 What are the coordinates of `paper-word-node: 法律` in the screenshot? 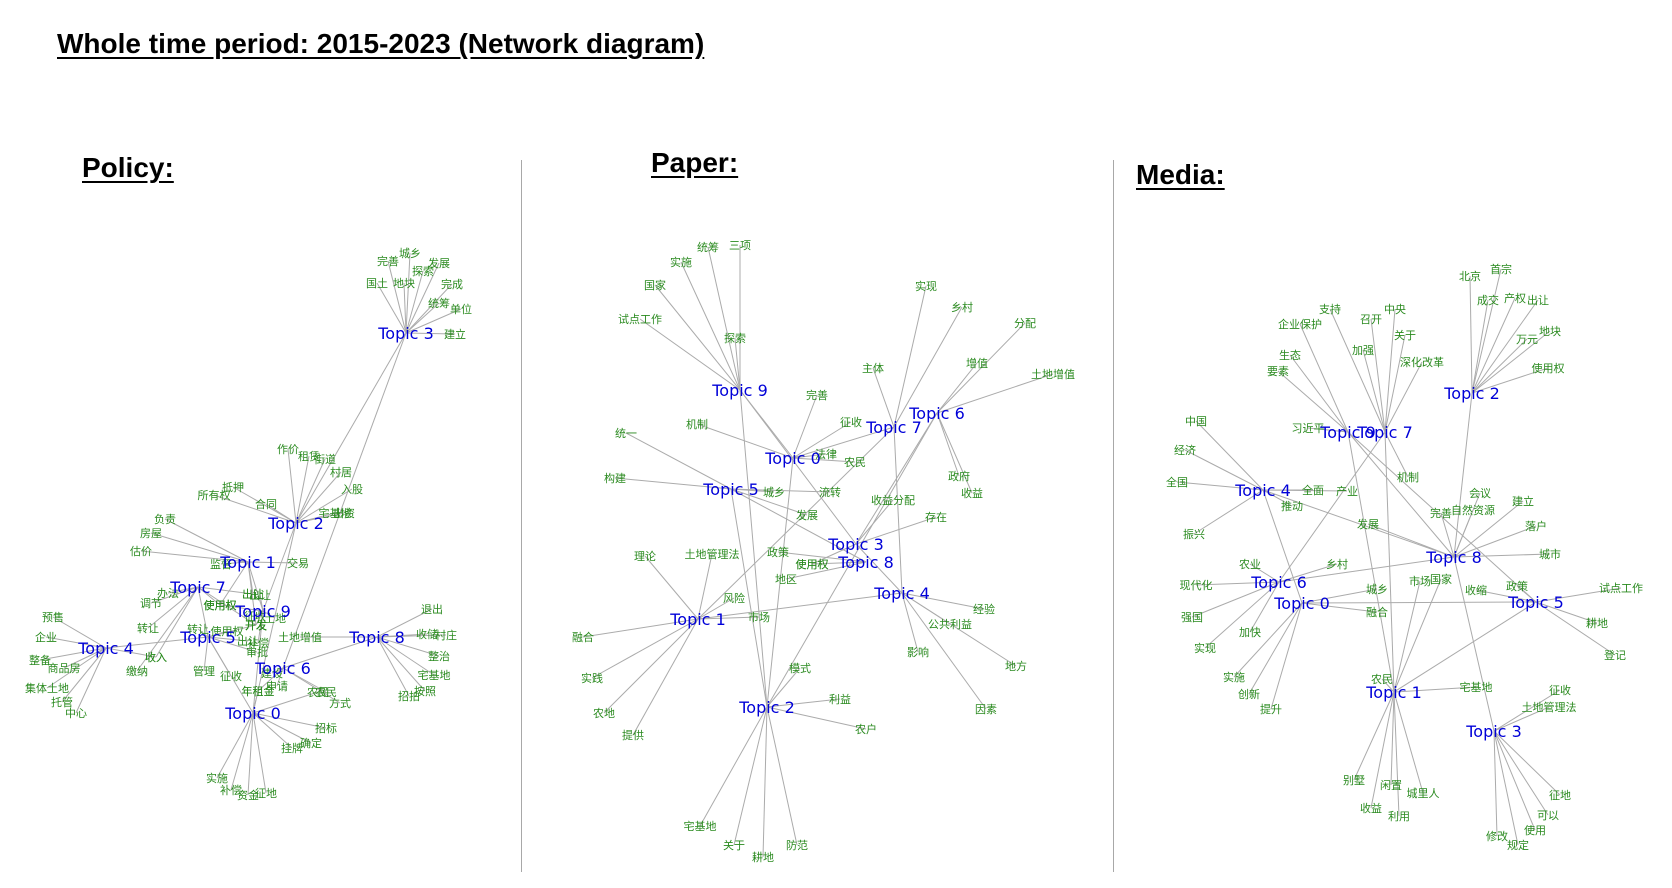 It's located at (826, 454).